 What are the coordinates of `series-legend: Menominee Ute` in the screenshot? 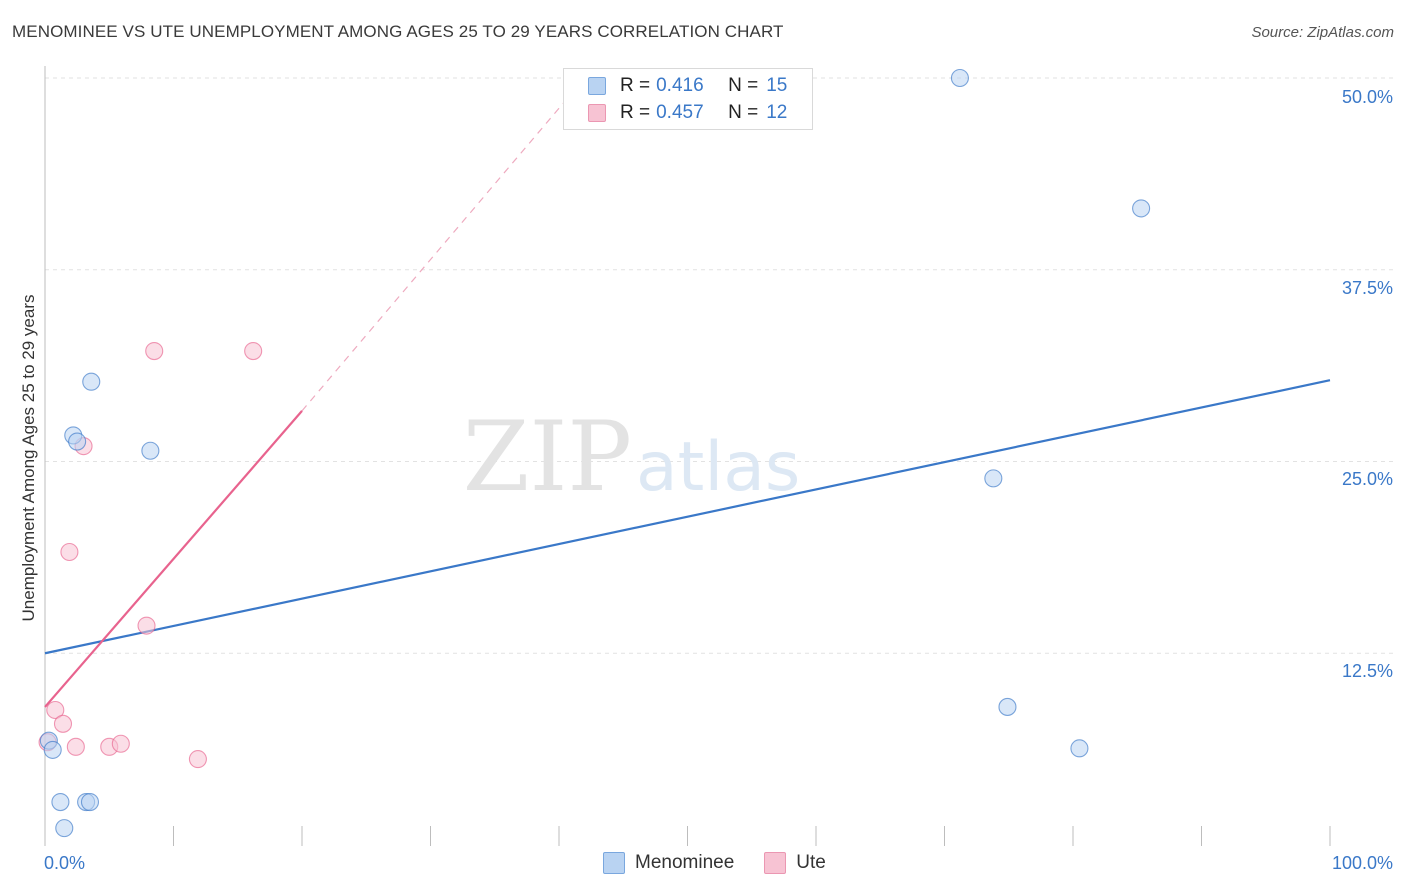 It's located at (729, 863).